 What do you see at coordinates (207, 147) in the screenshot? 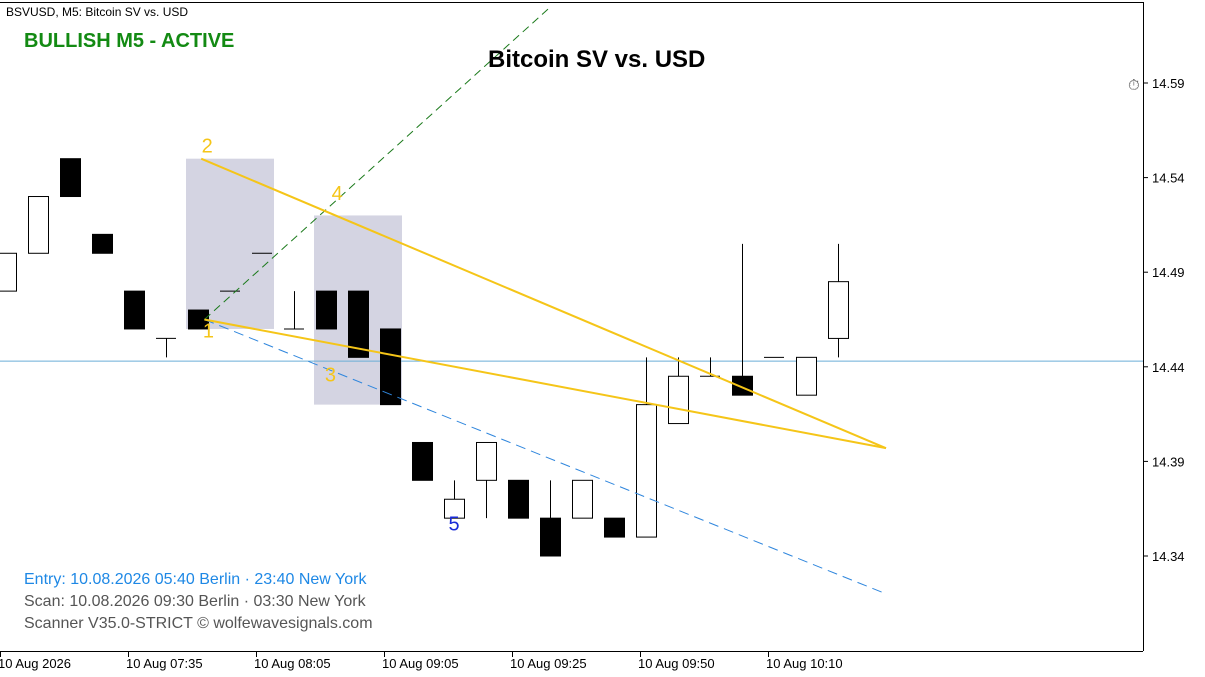
I see `wave-label-2: 2` at bounding box center [207, 147].